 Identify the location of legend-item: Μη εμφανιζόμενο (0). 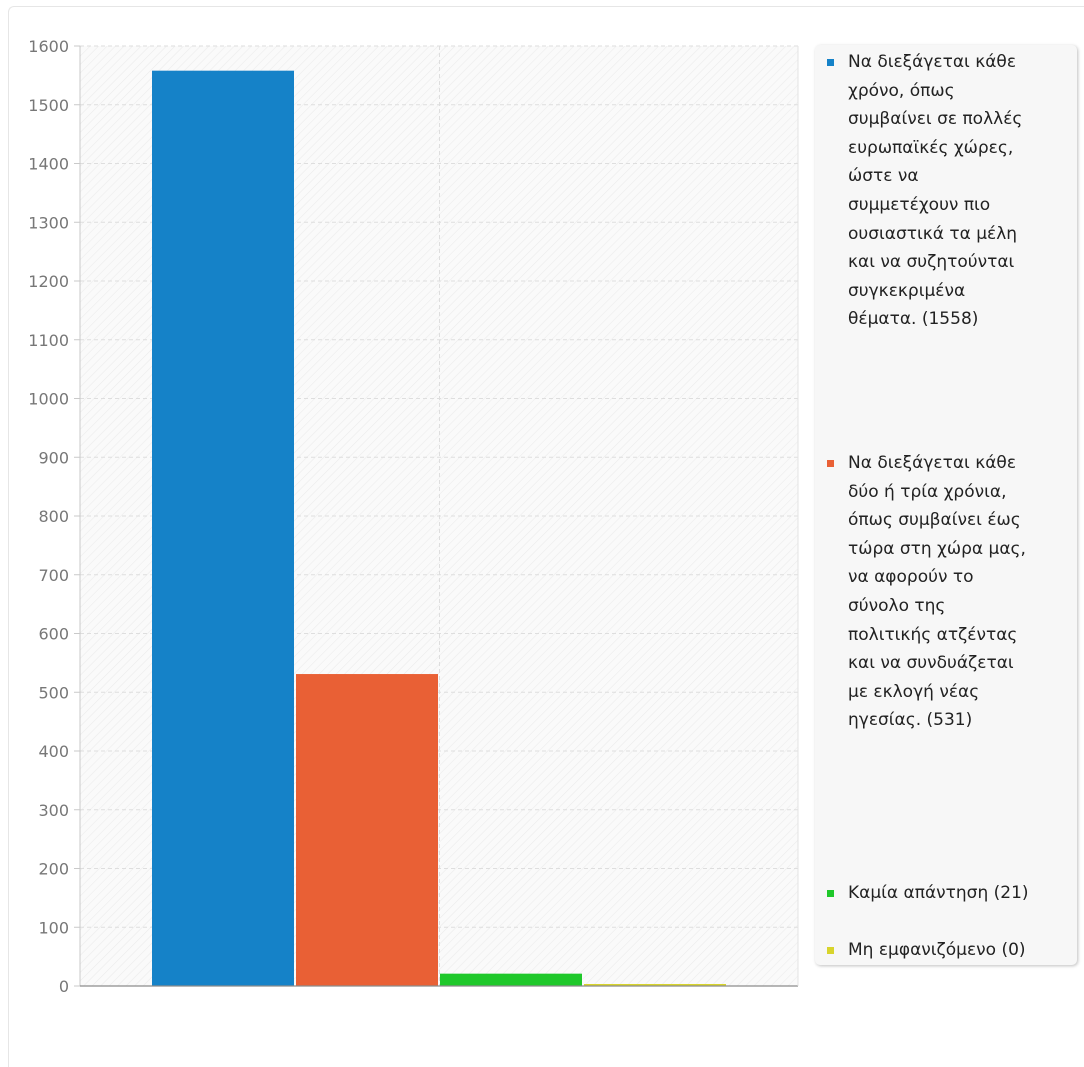
(939, 950).